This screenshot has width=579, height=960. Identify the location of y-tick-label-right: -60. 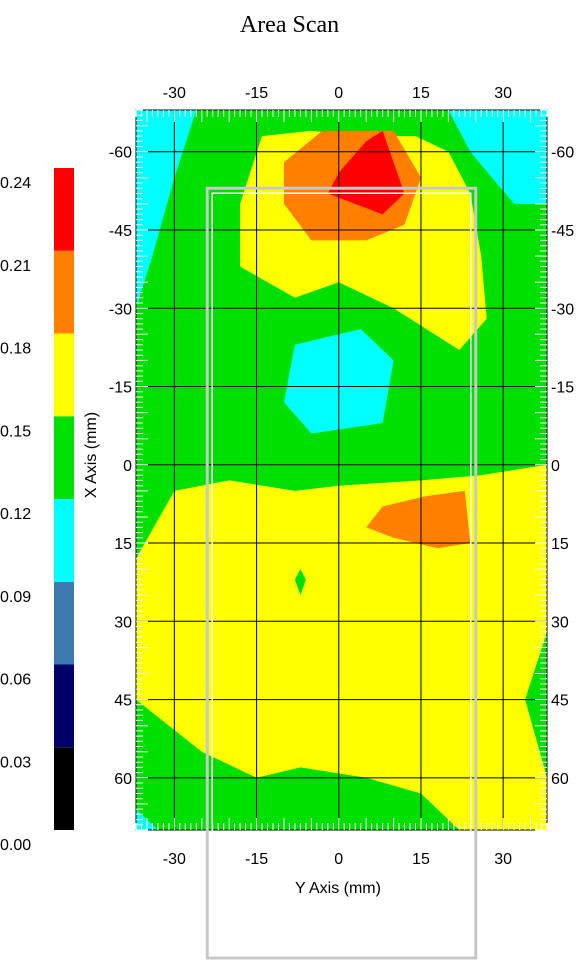
(562, 153).